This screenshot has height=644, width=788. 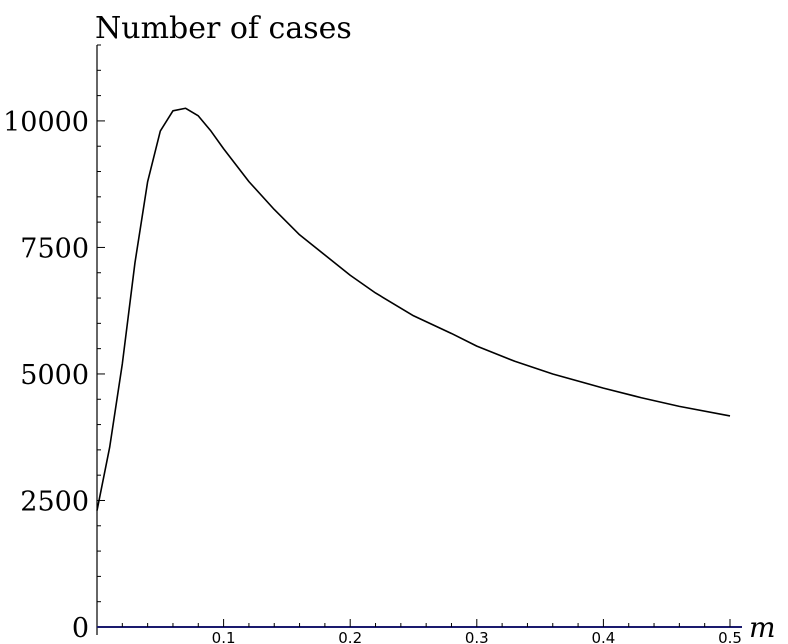 What do you see at coordinates (431, 631) in the screenshot?
I see `x-ticks: 0.1 0.2 0.3 0.4 0.5` at bounding box center [431, 631].